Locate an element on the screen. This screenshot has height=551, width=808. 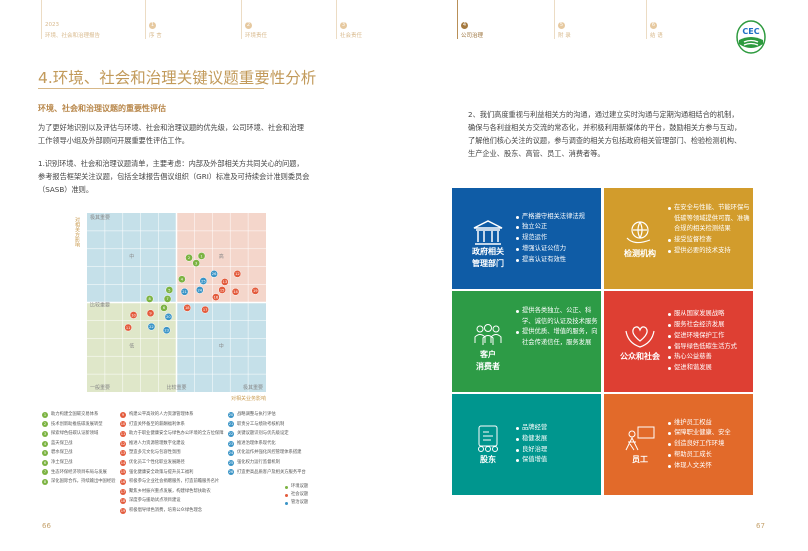
issue-number-badge: 24 is located at coordinates (231, 453).